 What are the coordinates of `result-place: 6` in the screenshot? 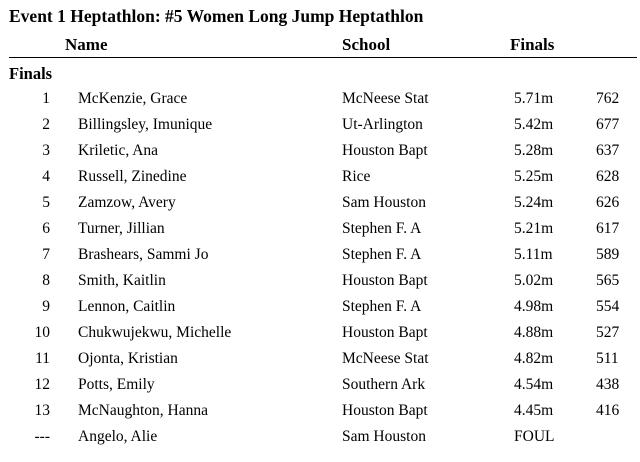 It's located at (46, 228).